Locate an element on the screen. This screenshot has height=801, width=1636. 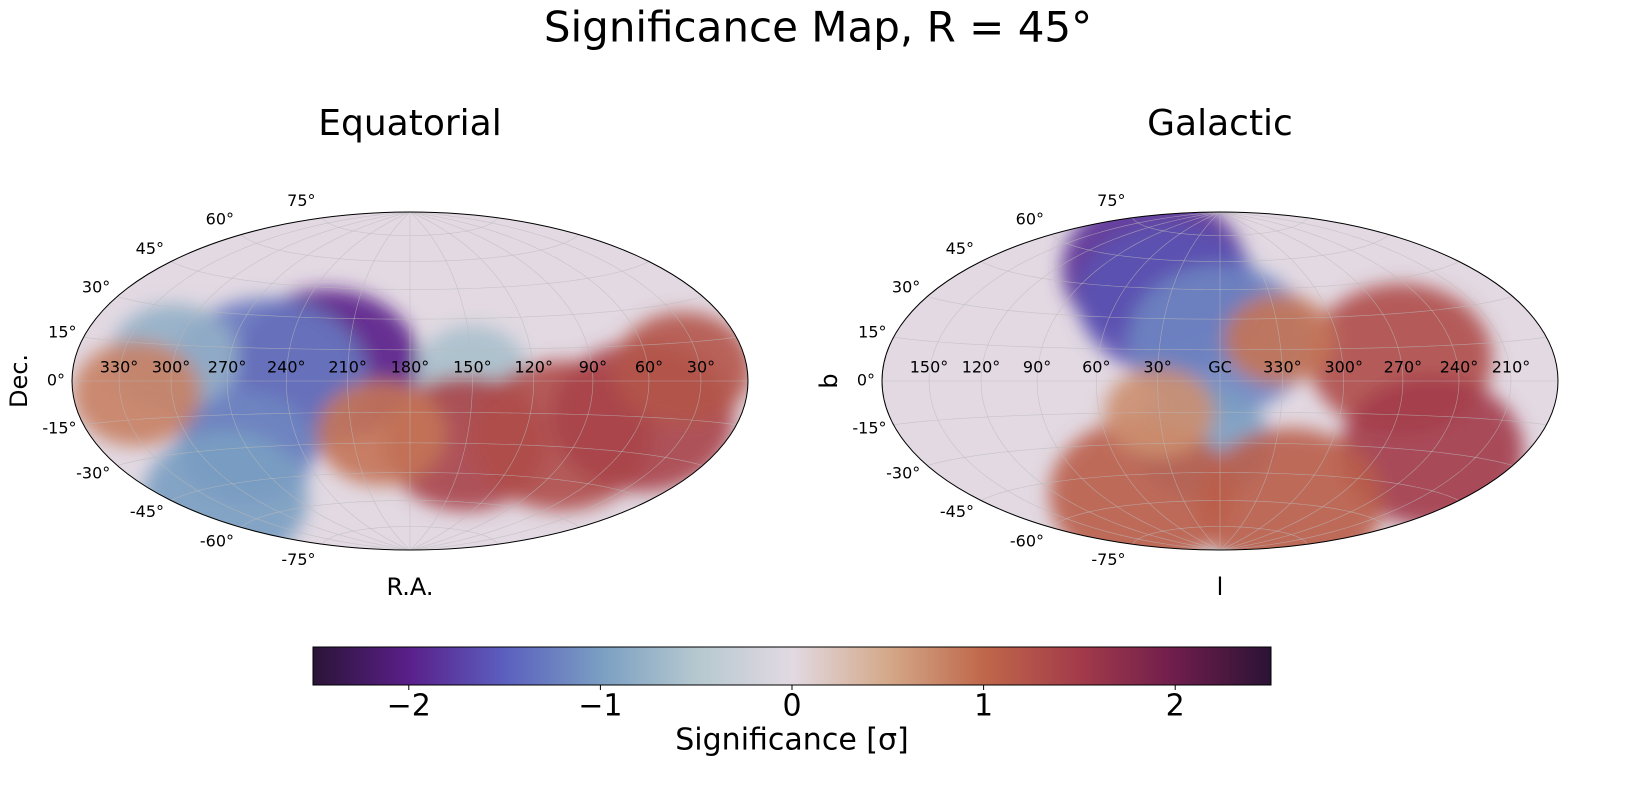
x-axis-label: l is located at coordinates (1220, 587).